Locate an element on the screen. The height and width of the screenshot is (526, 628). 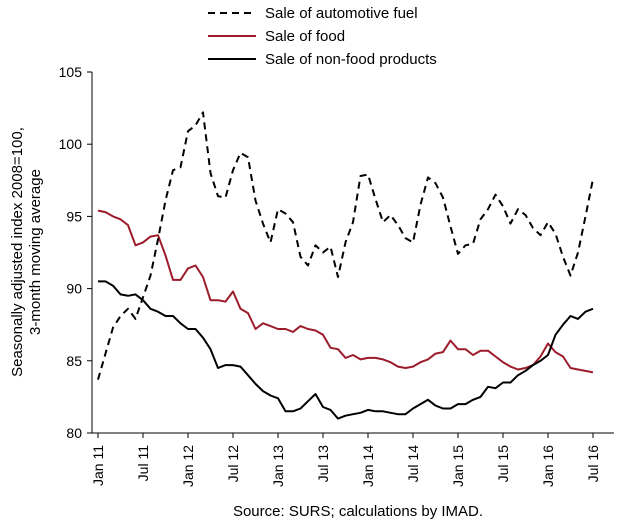
x-tick-label: Jan 12 is located at coordinates (188, 466).